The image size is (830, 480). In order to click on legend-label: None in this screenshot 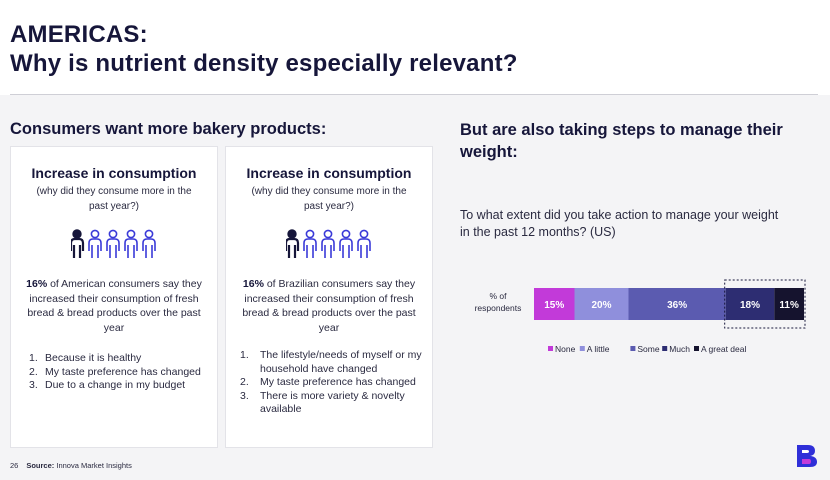, I will do `click(565, 349)`.